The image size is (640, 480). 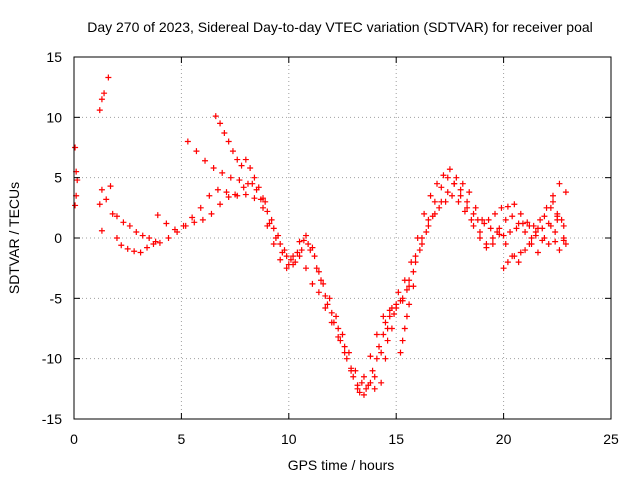 I want to click on x-tick-label: 25, so click(x=611, y=439).